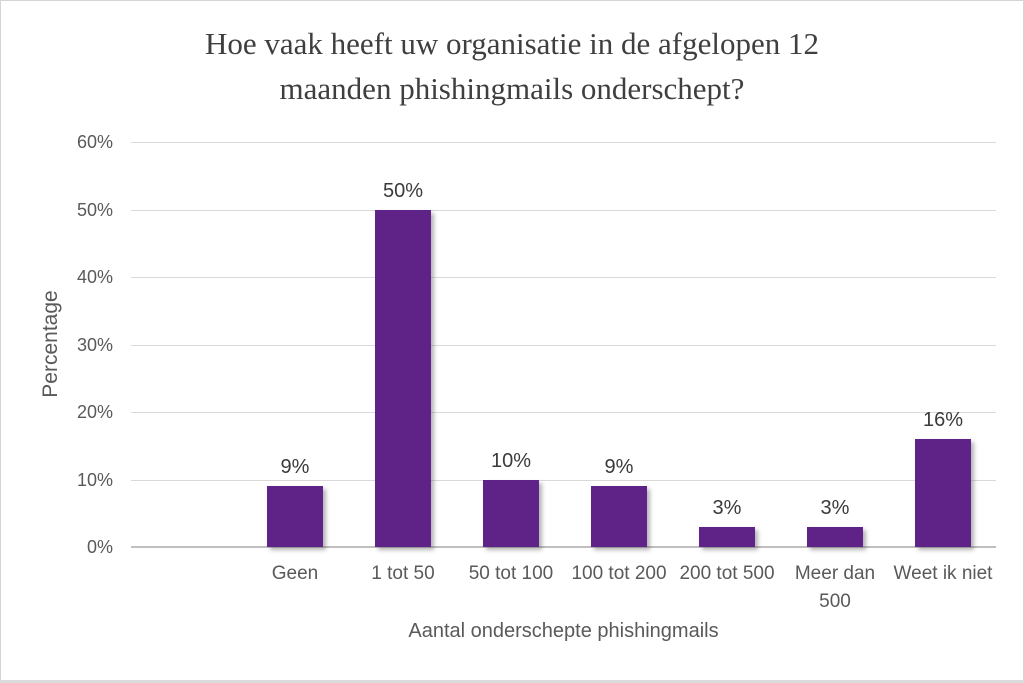 This screenshot has width=1024, height=683. Describe the element at coordinates (94, 344) in the screenshot. I see `y-tick-label: 30%` at that location.